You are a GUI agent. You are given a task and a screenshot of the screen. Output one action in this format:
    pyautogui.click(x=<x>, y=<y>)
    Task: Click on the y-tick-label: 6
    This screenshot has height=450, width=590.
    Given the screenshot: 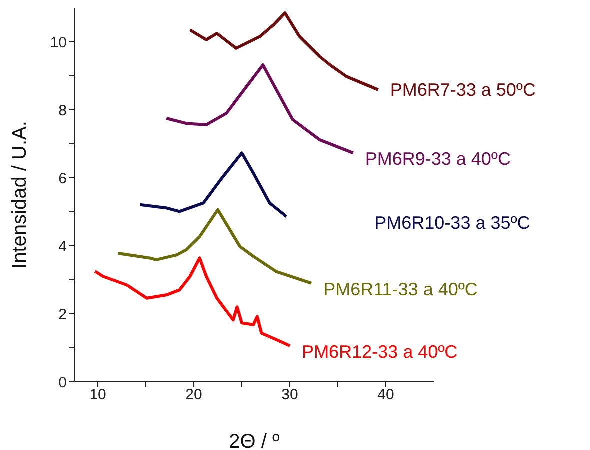 What is the action you would take?
    pyautogui.click(x=62, y=179)
    